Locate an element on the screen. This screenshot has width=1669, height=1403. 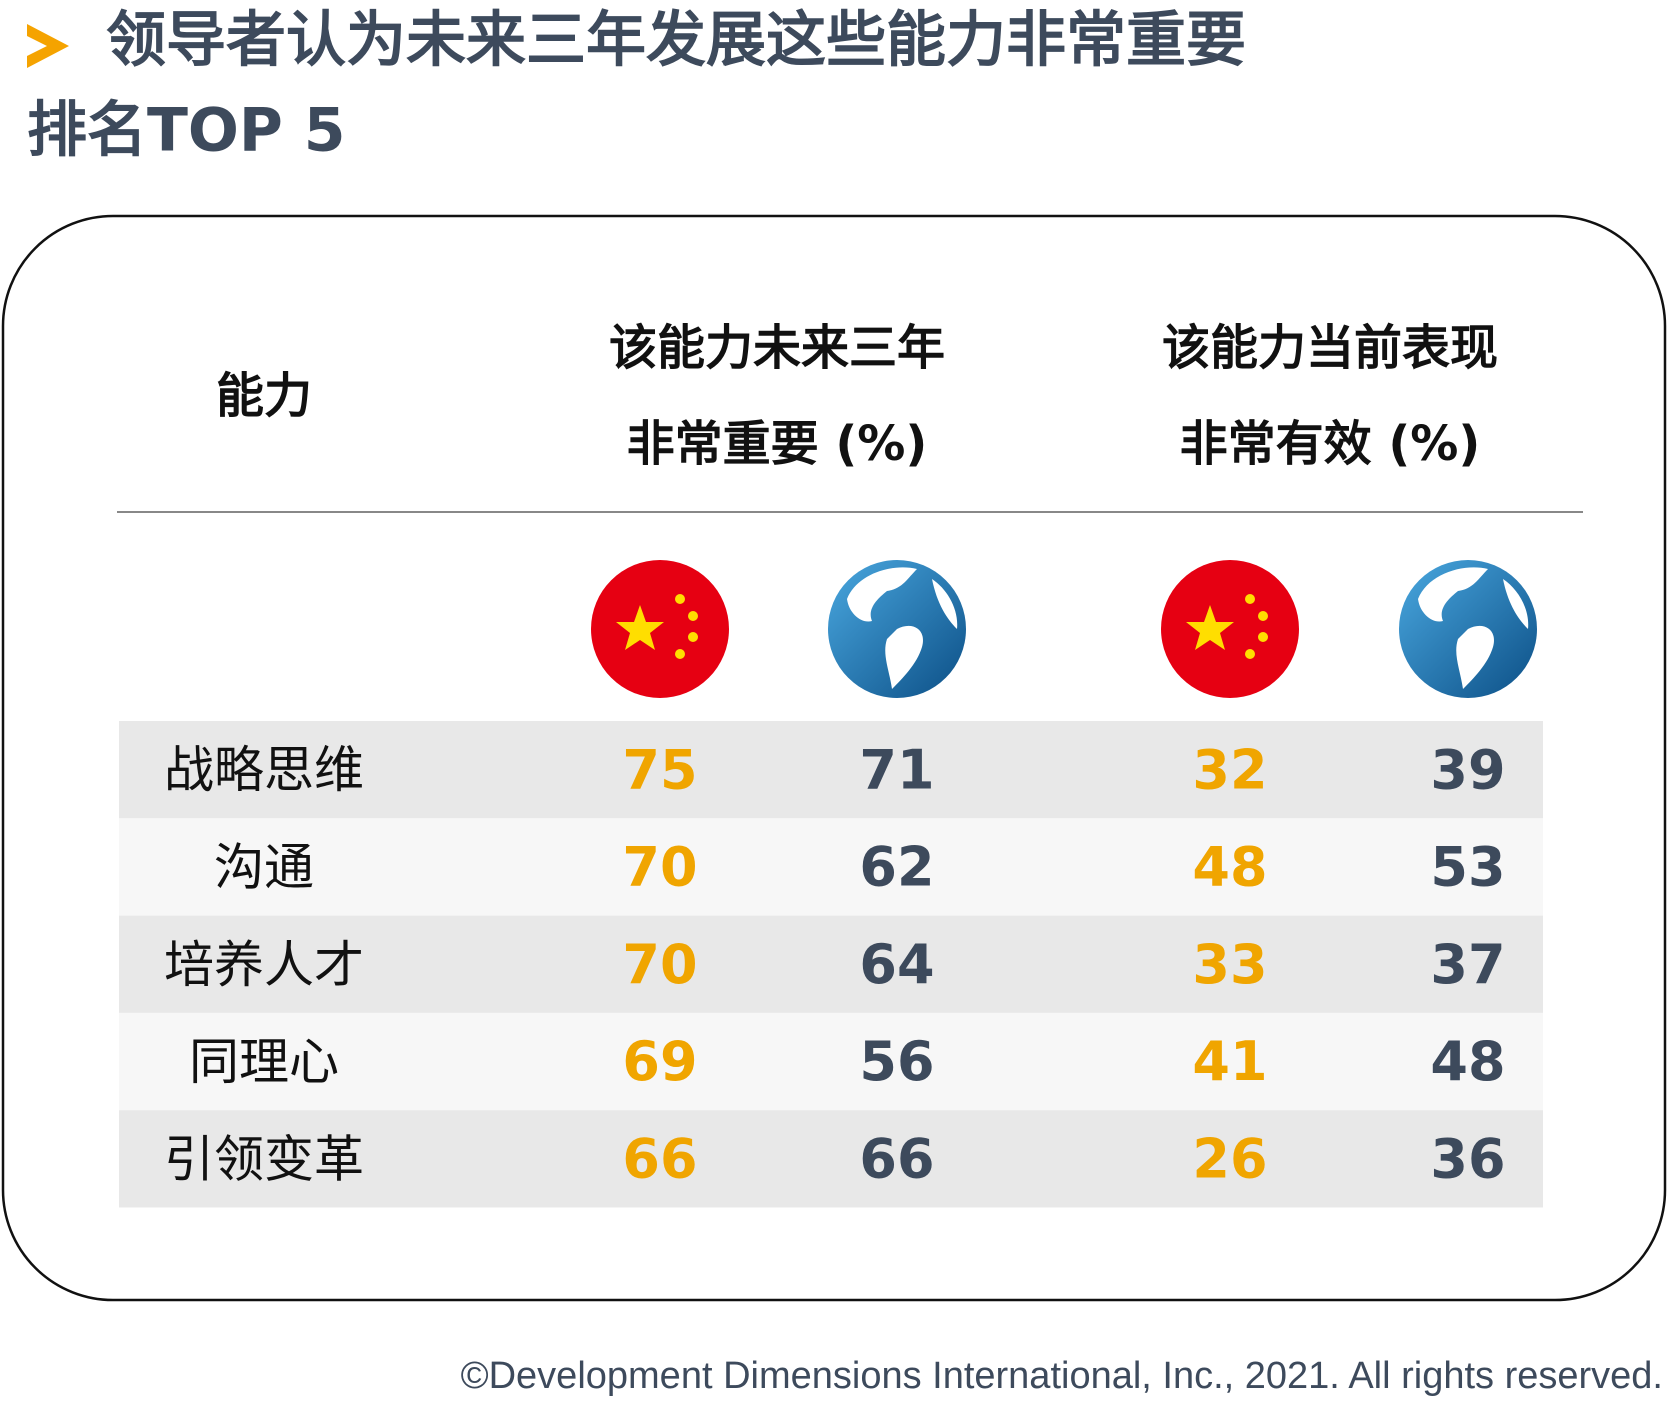
title: 领导者认为未来三年发展这些能力非常重要 is located at coordinates (676, 41).